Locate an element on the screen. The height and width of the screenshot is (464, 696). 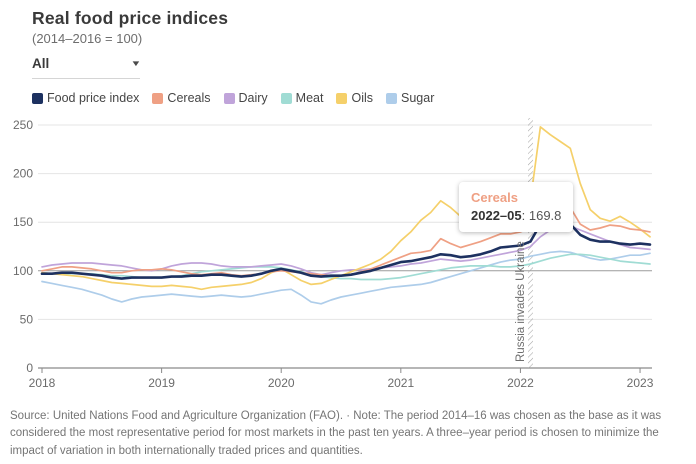
y-tick-label: 0 is located at coordinates (29, 368).